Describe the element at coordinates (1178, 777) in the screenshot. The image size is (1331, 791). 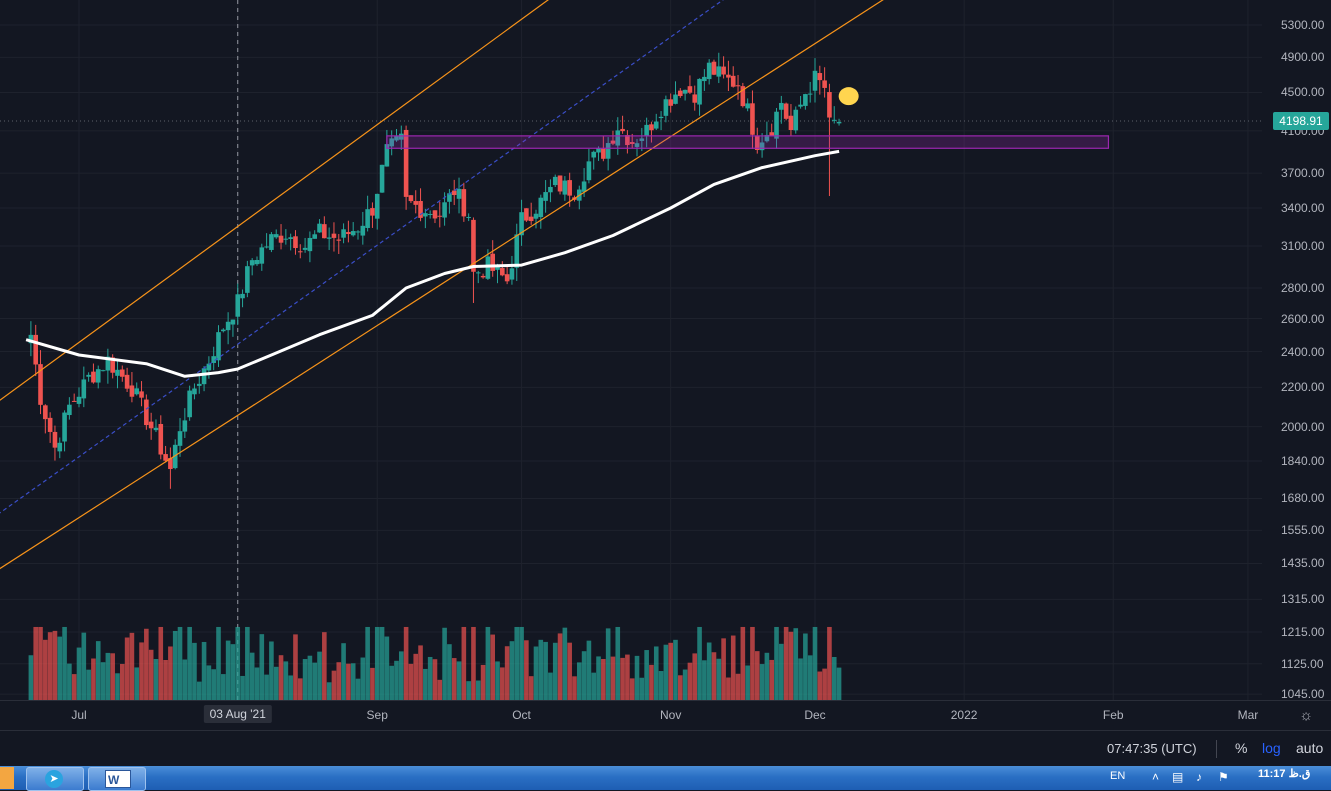
I see `network-icon: ▤` at that location.